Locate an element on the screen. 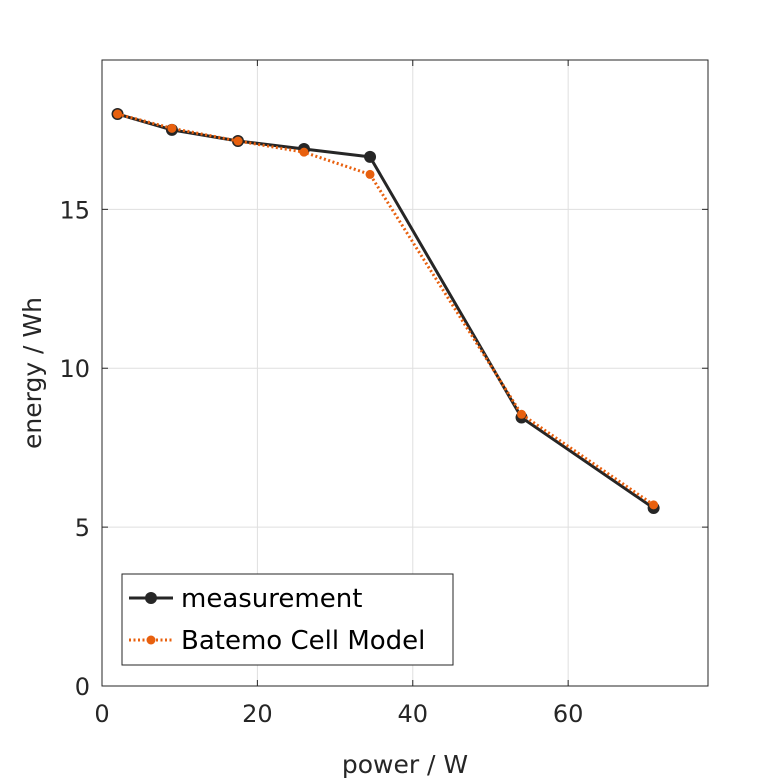 This screenshot has width=781, height=781. legend-measurement-label: measurement is located at coordinates (271, 599).